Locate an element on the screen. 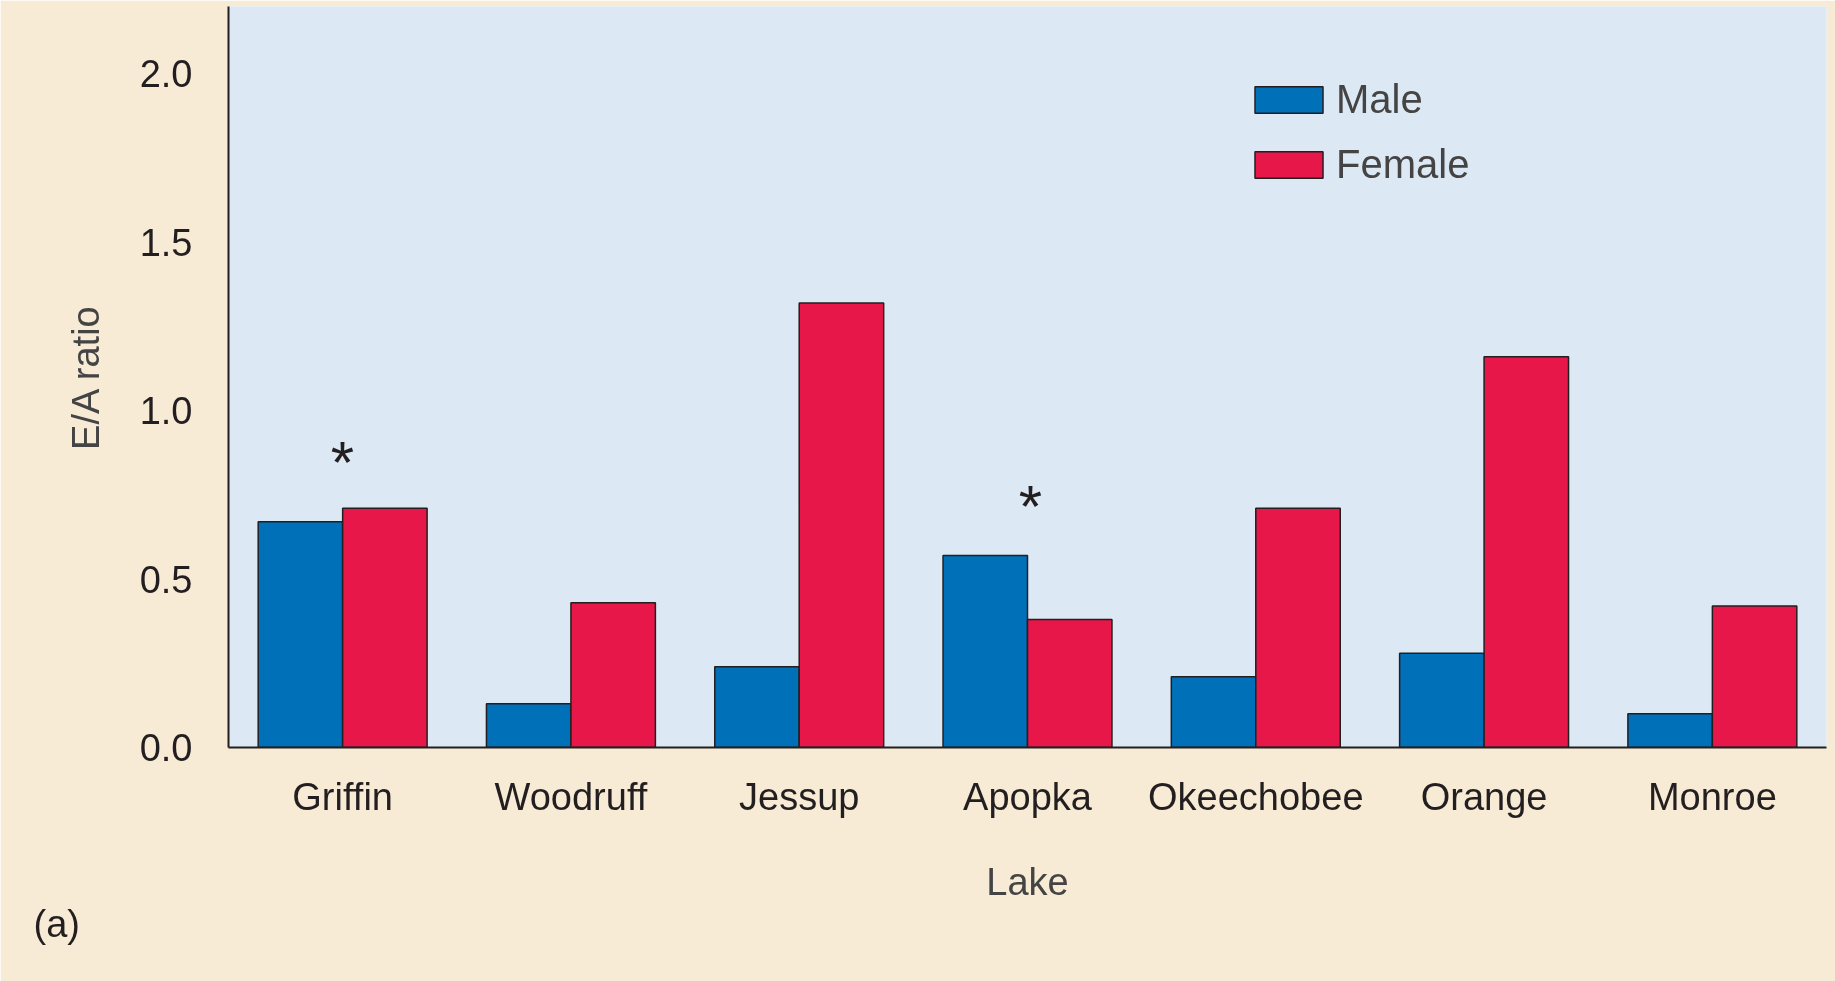 This screenshot has width=1835, height=981. y-tick-label: 1.5 is located at coordinates (166, 242).